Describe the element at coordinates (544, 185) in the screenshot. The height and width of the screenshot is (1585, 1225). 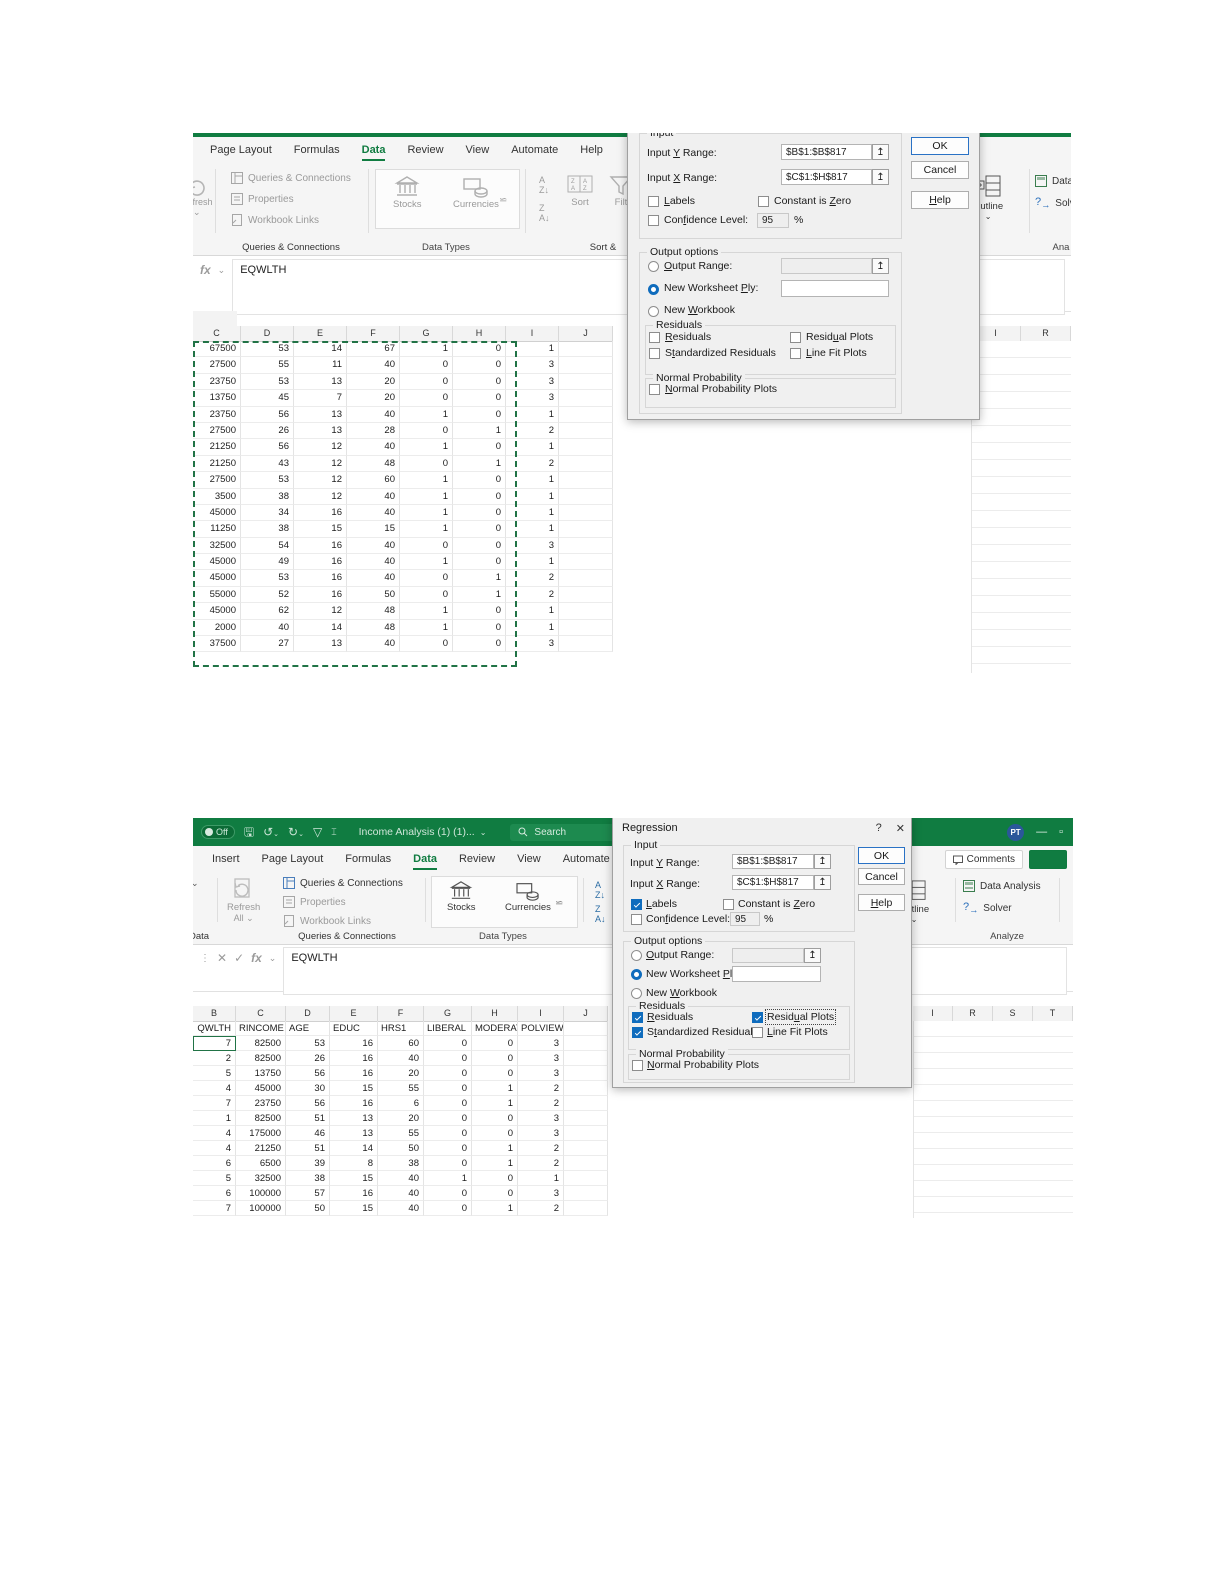
I see `sort-az-button: A Z↓` at that location.